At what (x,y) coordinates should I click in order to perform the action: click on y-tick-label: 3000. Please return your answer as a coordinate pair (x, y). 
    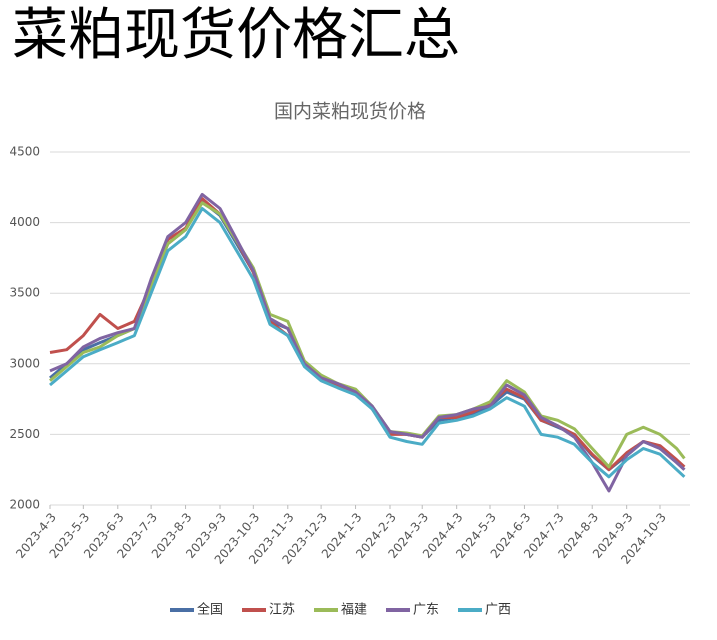
    Looking at the image, I should click on (24, 363).